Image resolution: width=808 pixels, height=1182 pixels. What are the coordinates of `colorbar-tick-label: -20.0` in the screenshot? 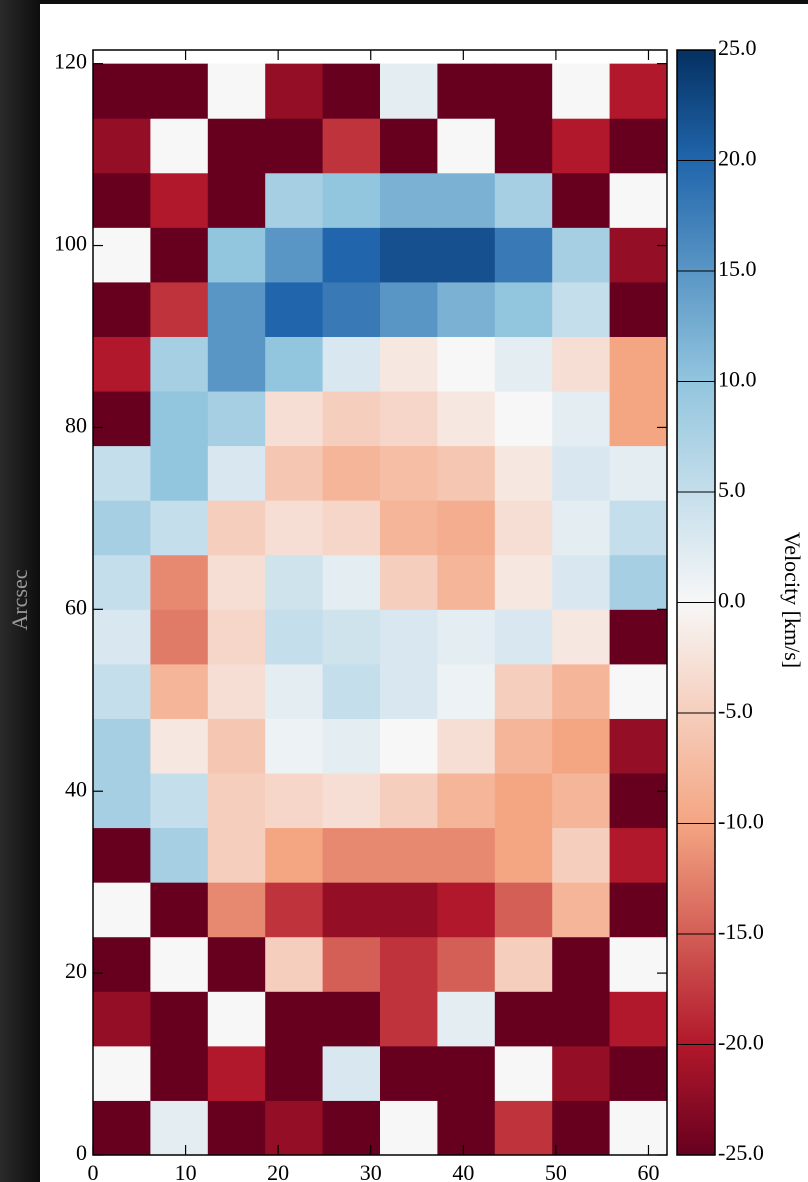 It's located at (741, 1042).